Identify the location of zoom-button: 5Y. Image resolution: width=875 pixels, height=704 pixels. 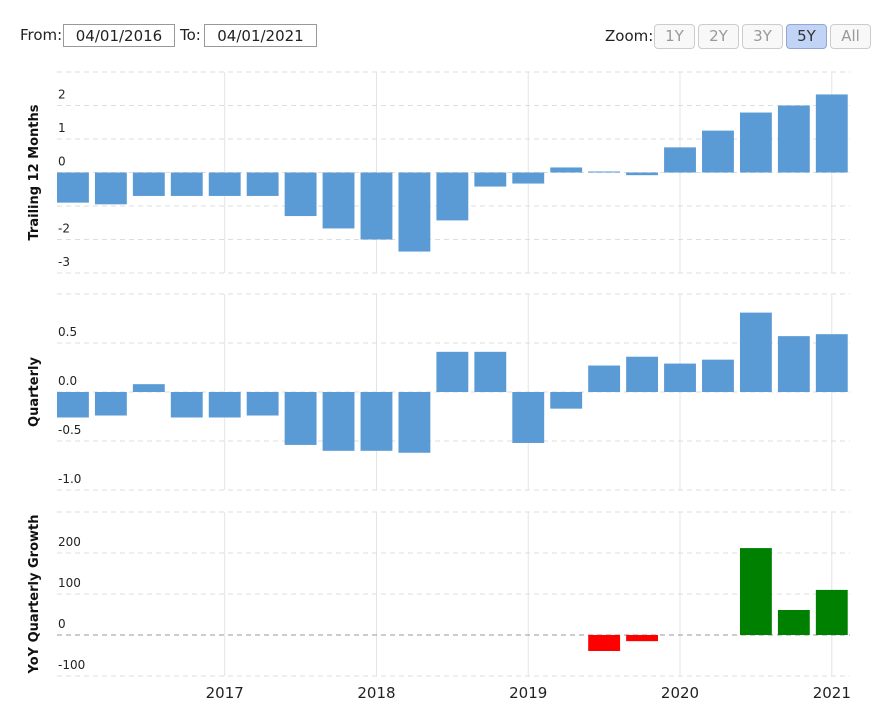
(806, 36).